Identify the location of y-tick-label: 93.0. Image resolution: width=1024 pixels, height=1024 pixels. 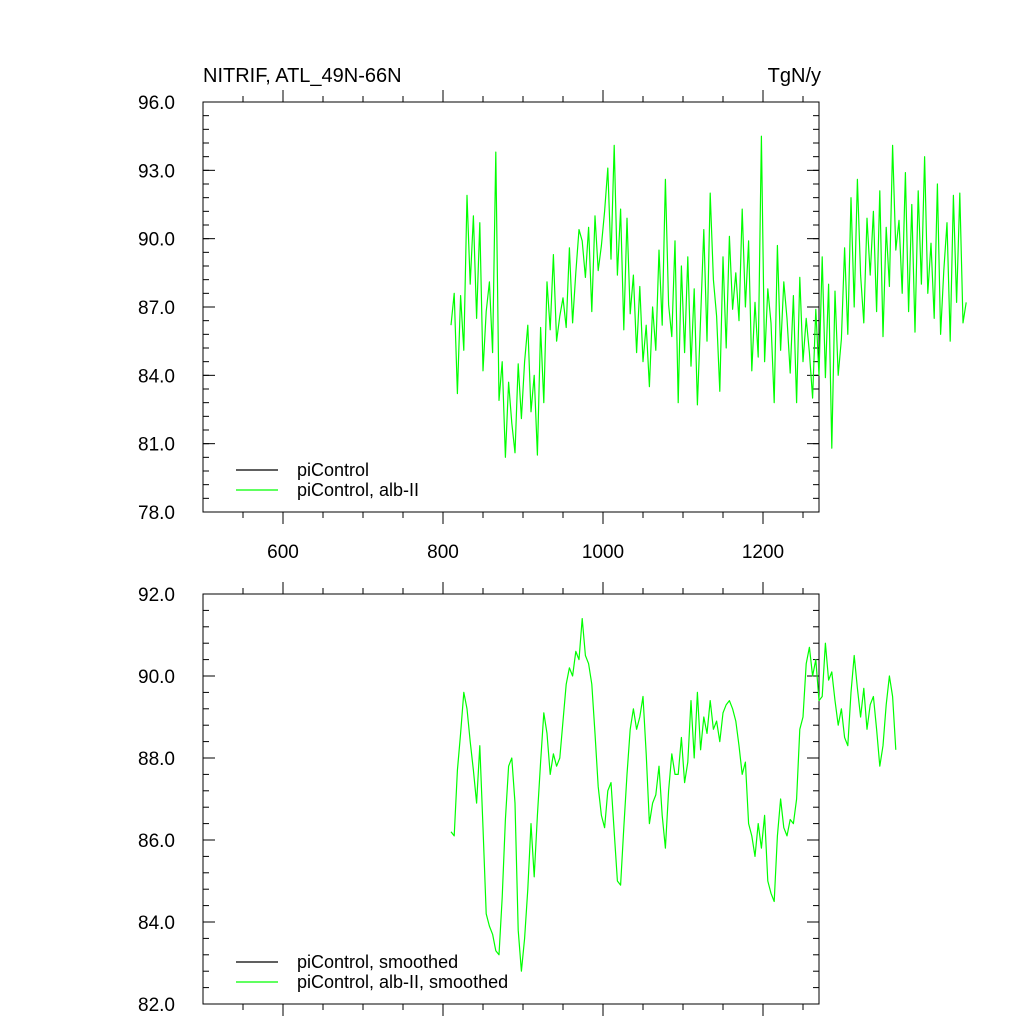
(156, 171).